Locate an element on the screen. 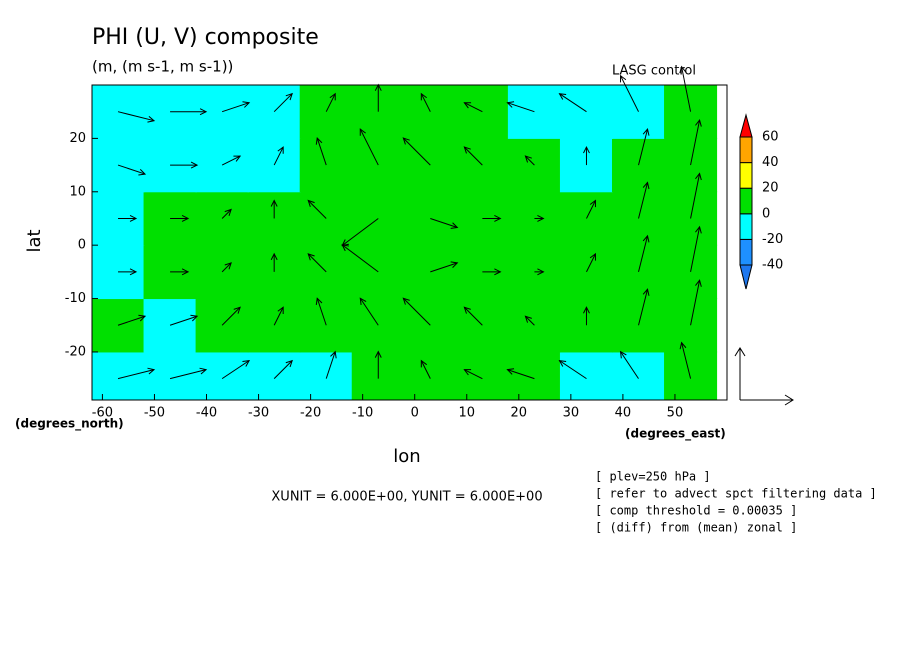  colorbar-label: 0 is located at coordinates (766, 213).